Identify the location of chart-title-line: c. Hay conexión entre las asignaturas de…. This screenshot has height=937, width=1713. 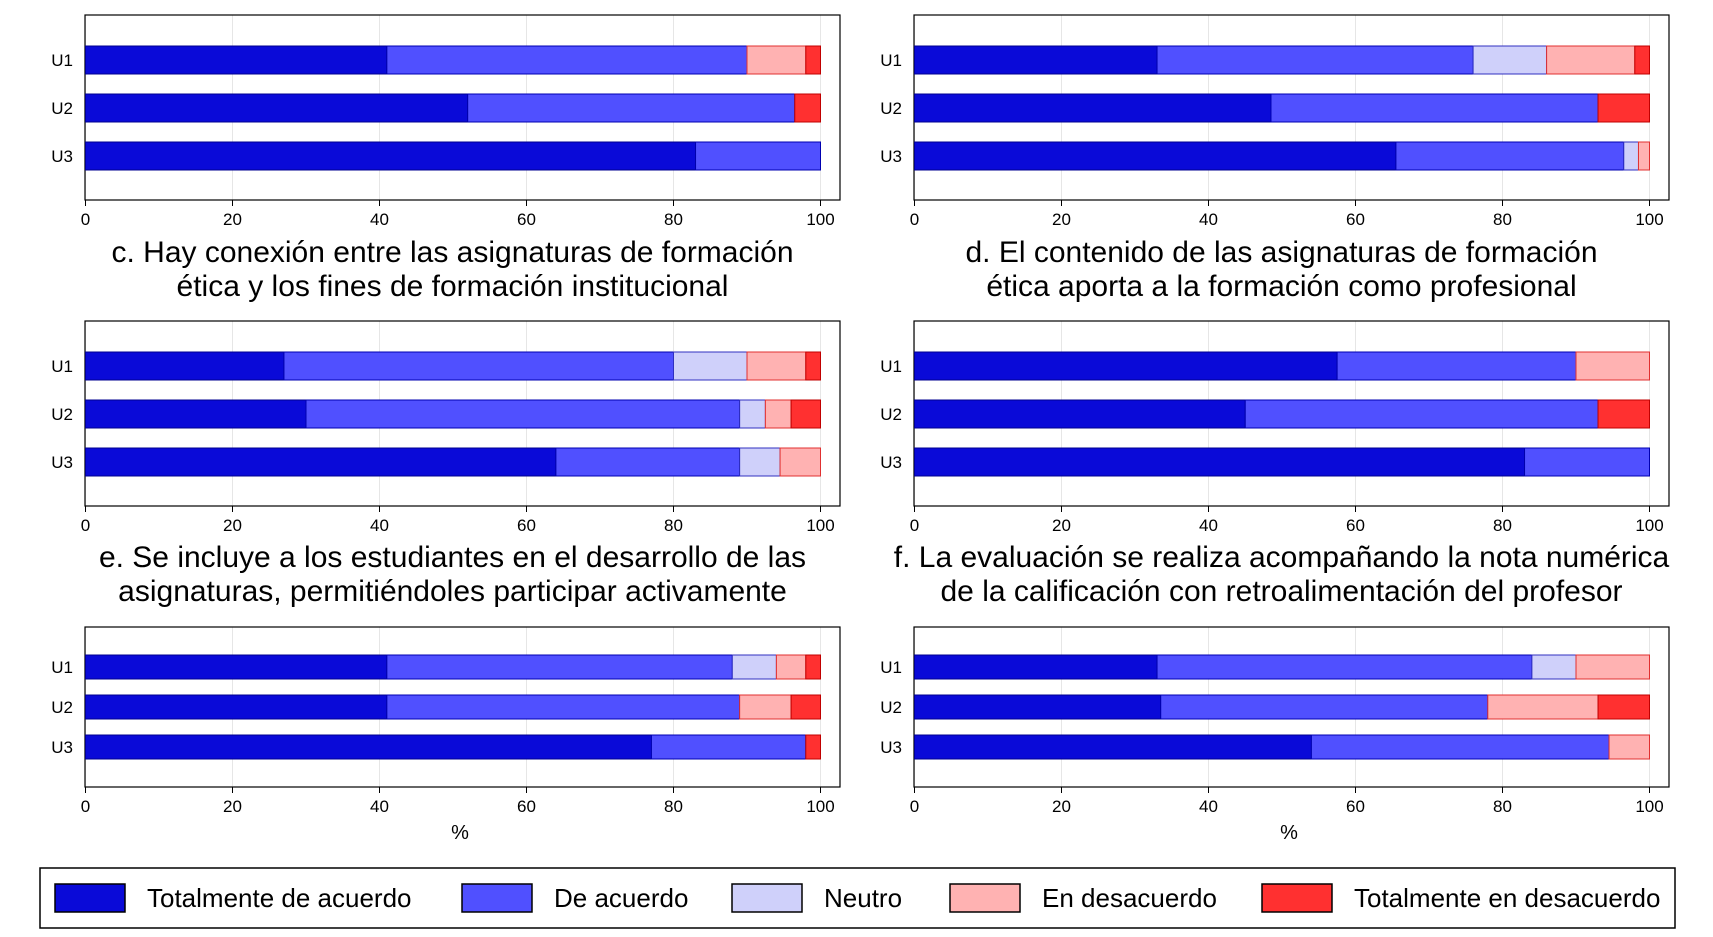
(452, 252).